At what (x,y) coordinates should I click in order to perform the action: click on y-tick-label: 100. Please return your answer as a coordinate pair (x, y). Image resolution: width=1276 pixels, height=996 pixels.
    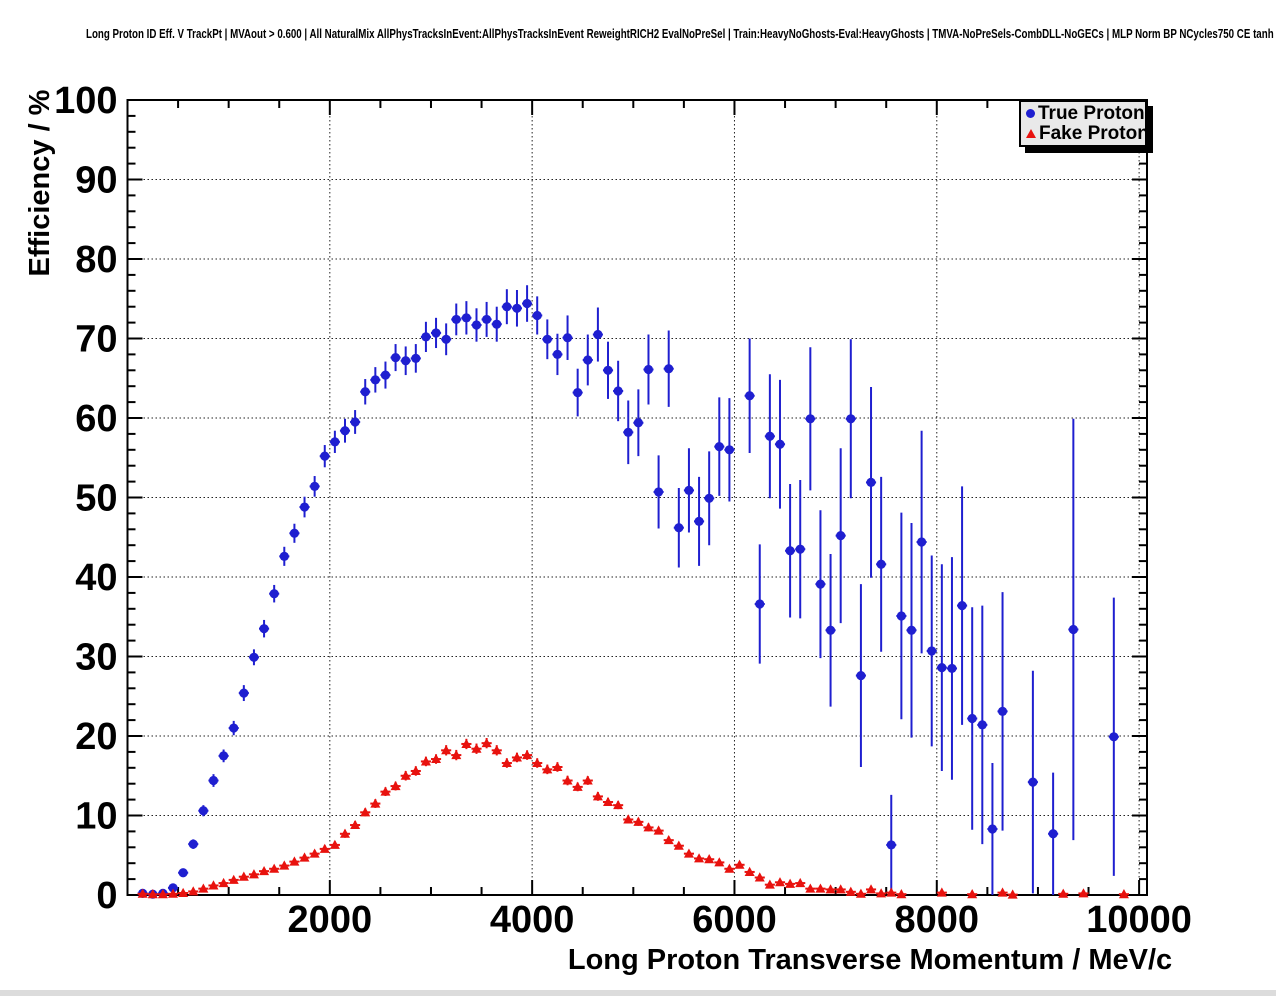
    Looking at the image, I should click on (85, 101).